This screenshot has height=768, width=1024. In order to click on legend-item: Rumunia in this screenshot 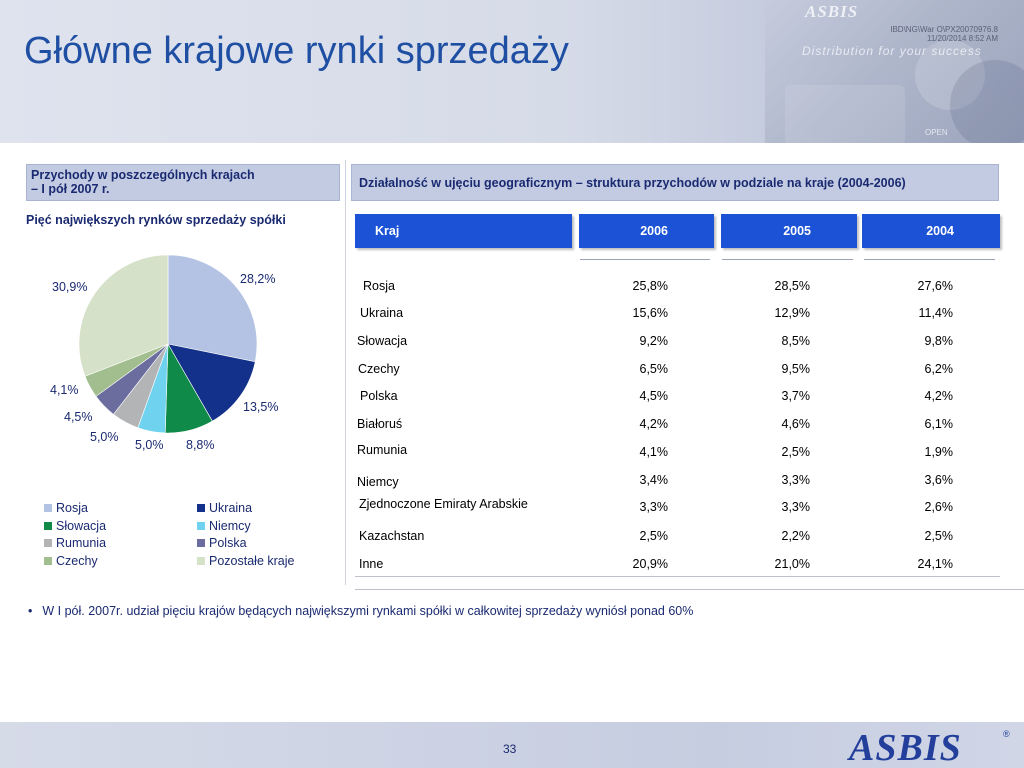, I will do `click(75, 543)`.